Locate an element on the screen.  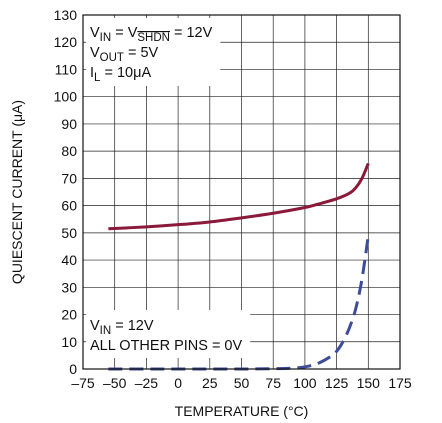
y-tick-label: 40 is located at coordinates (69, 260).